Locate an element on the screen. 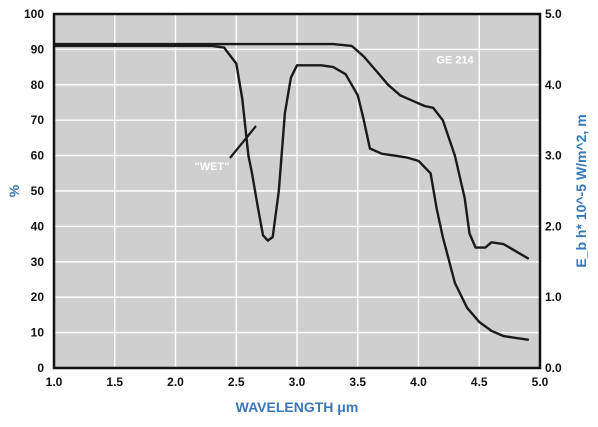  y2-tick-label: 1.0 is located at coordinates (553, 297).